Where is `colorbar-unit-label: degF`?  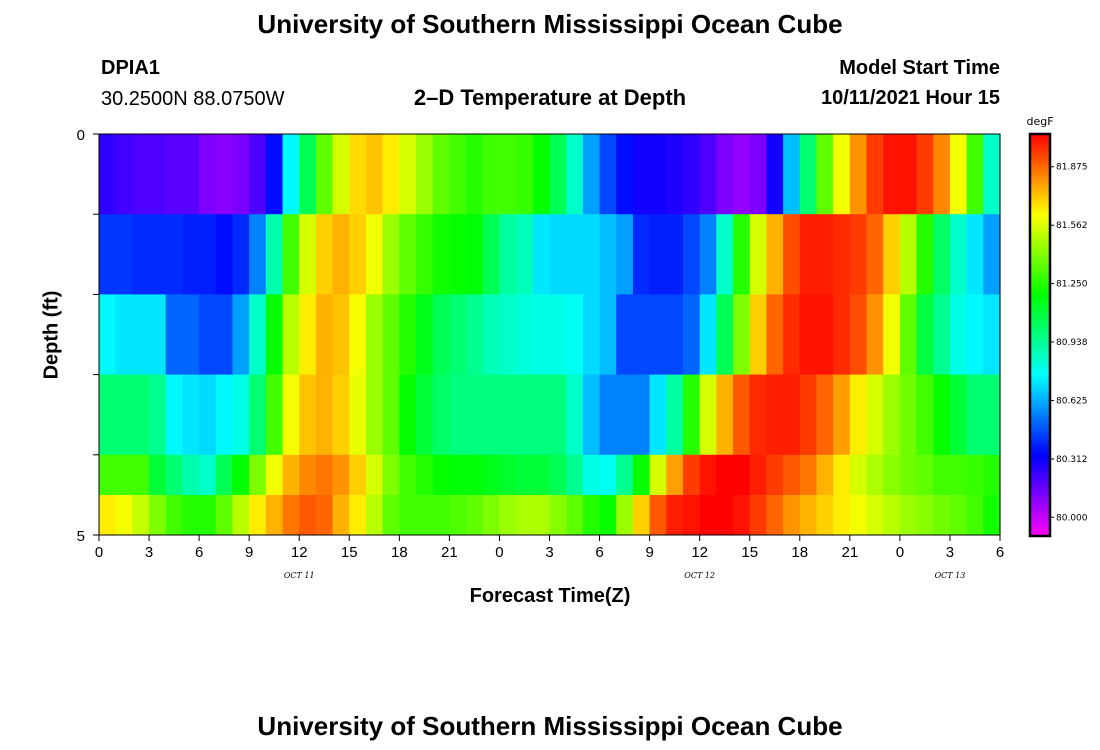
colorbar-unit-label: degF is located at coordinates (1039, 121).